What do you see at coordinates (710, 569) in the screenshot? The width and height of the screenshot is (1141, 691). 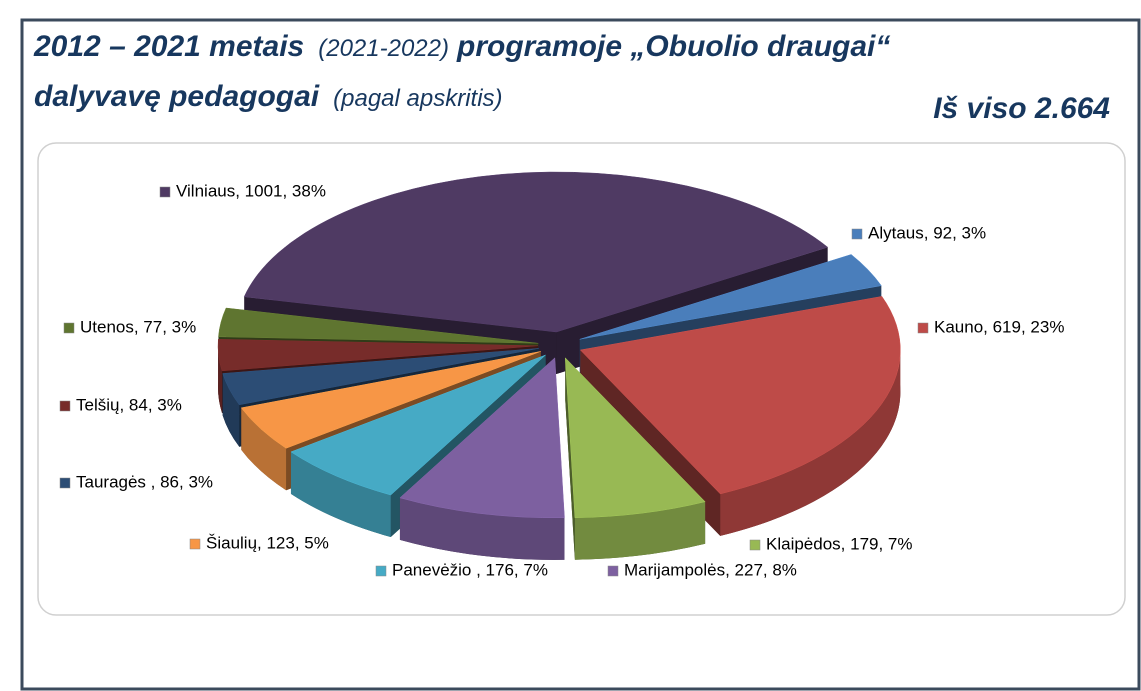 I see `data-label: Marijampolės, 227, 8%` at bounding box center [710, 569].